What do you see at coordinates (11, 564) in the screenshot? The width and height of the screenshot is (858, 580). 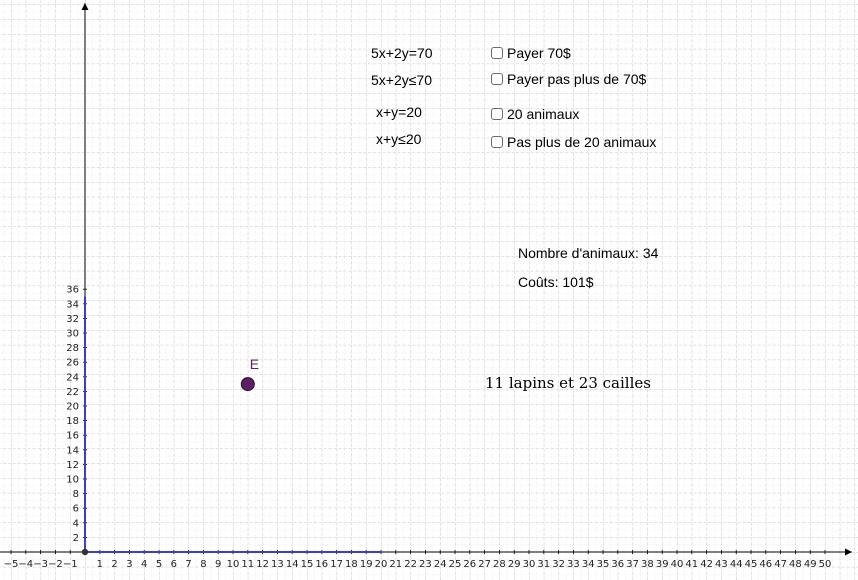 I see `x-tick-label: −5` at bounding box center [11, 564].